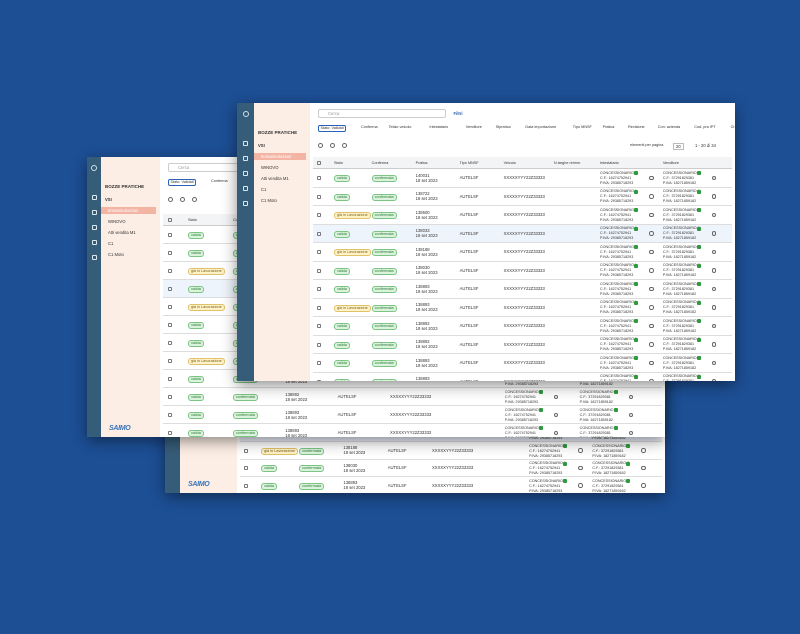 This screenshot has height=634, width=800. I want to click on sidebar-item: C1, so click(264, 189).